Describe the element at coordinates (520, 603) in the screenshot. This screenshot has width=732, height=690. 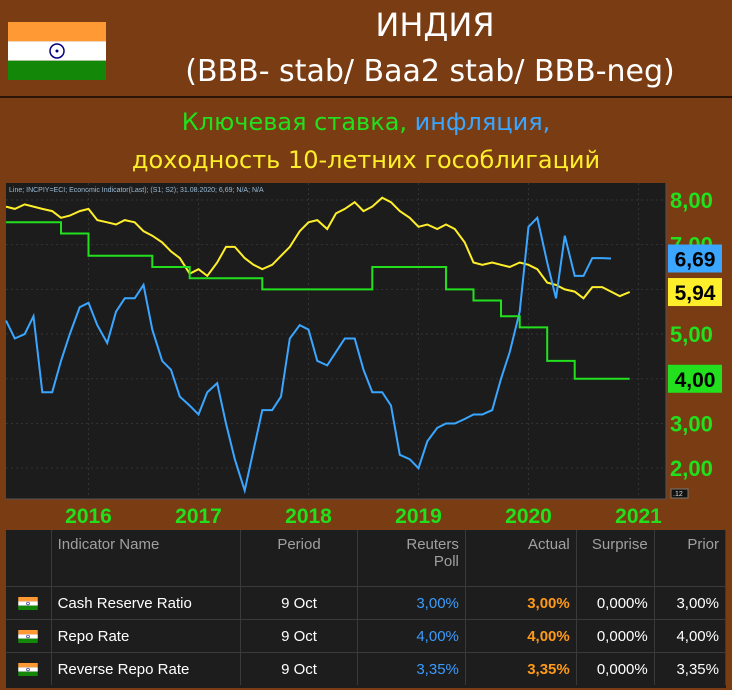
I see `row-actual: 3,00%` at that location.